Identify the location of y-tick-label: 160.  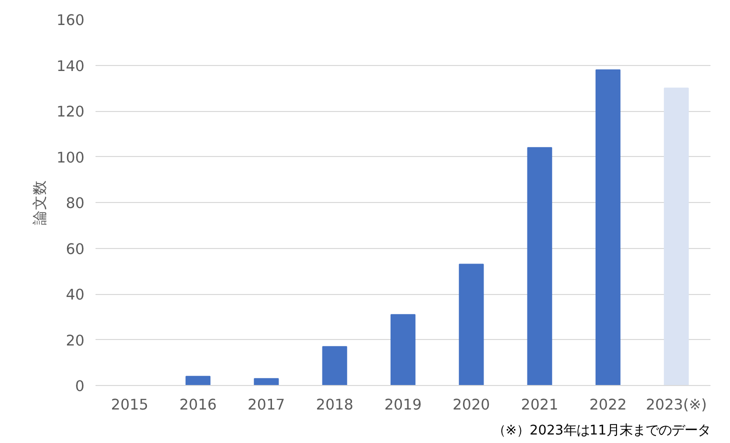
(70, 20).